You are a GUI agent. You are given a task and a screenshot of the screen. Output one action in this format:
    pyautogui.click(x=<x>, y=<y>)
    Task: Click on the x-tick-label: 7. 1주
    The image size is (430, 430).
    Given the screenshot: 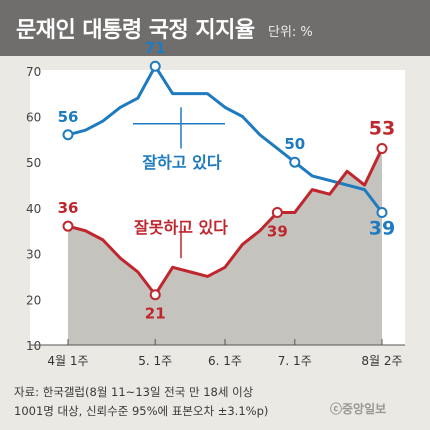 What is the action you would take?
    pyautogui.click(x=295, y=361)
    